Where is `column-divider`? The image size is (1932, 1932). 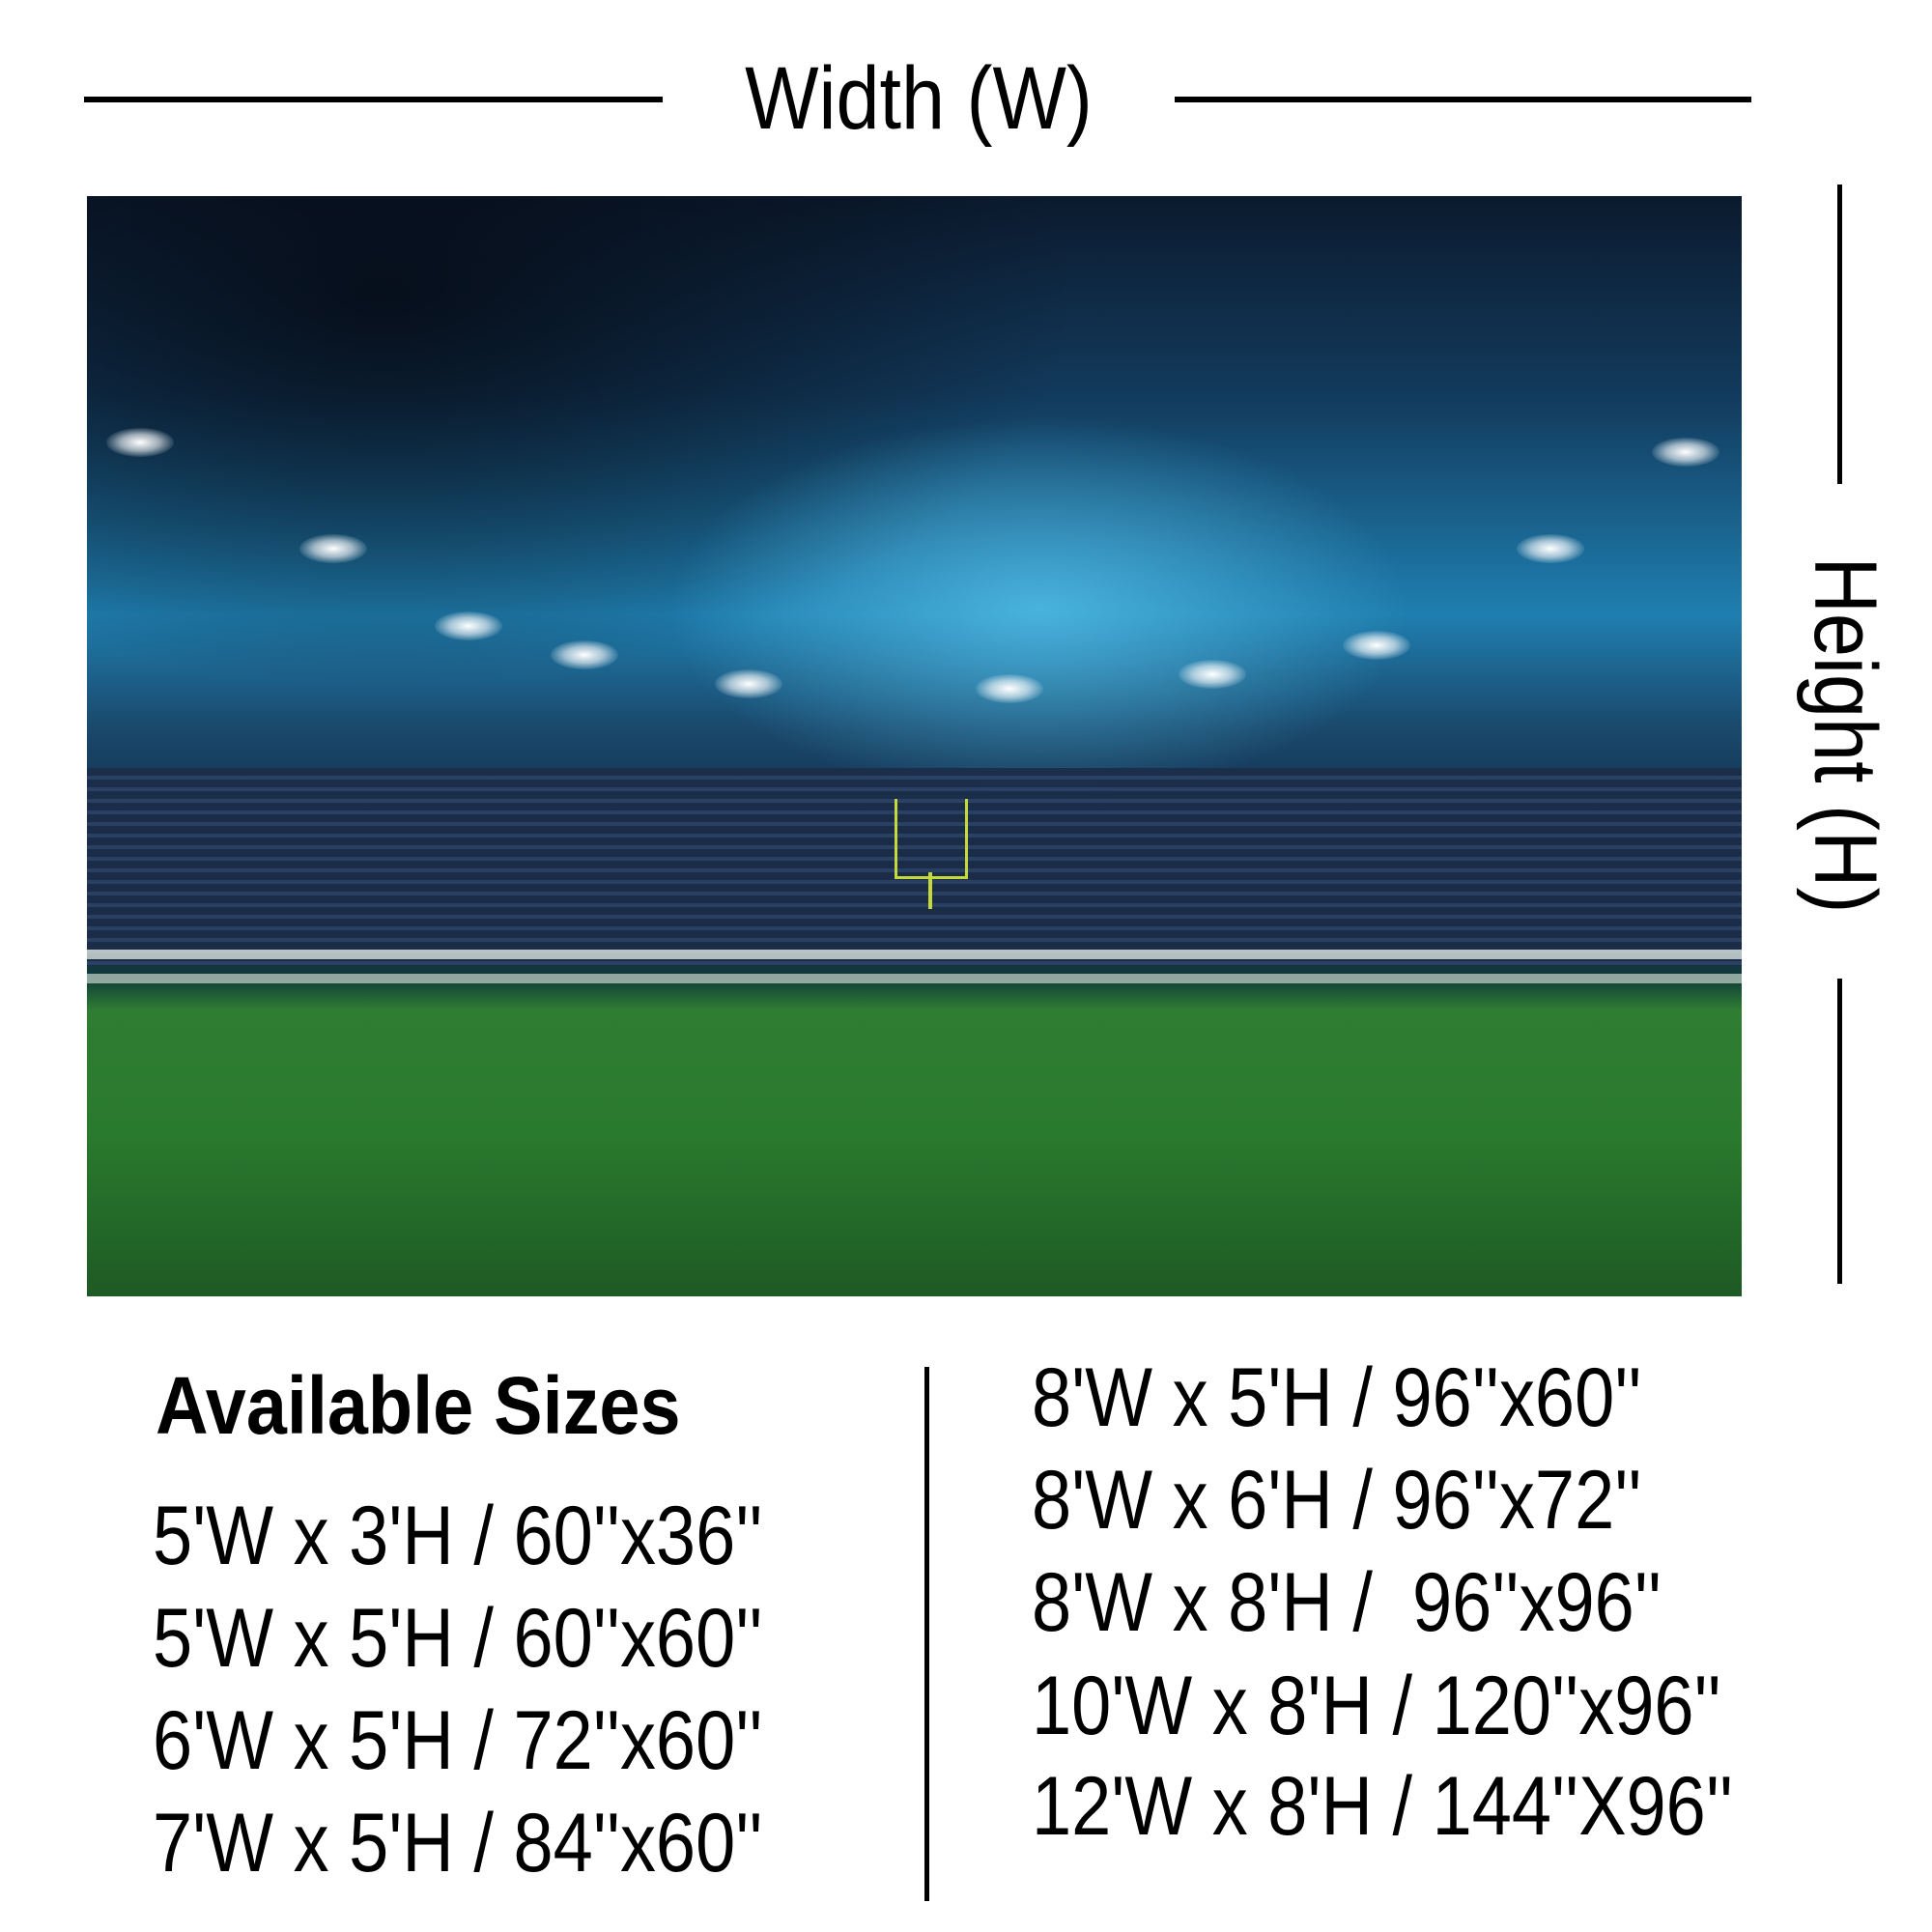 column-divider is located at coordinates (926, 1634).